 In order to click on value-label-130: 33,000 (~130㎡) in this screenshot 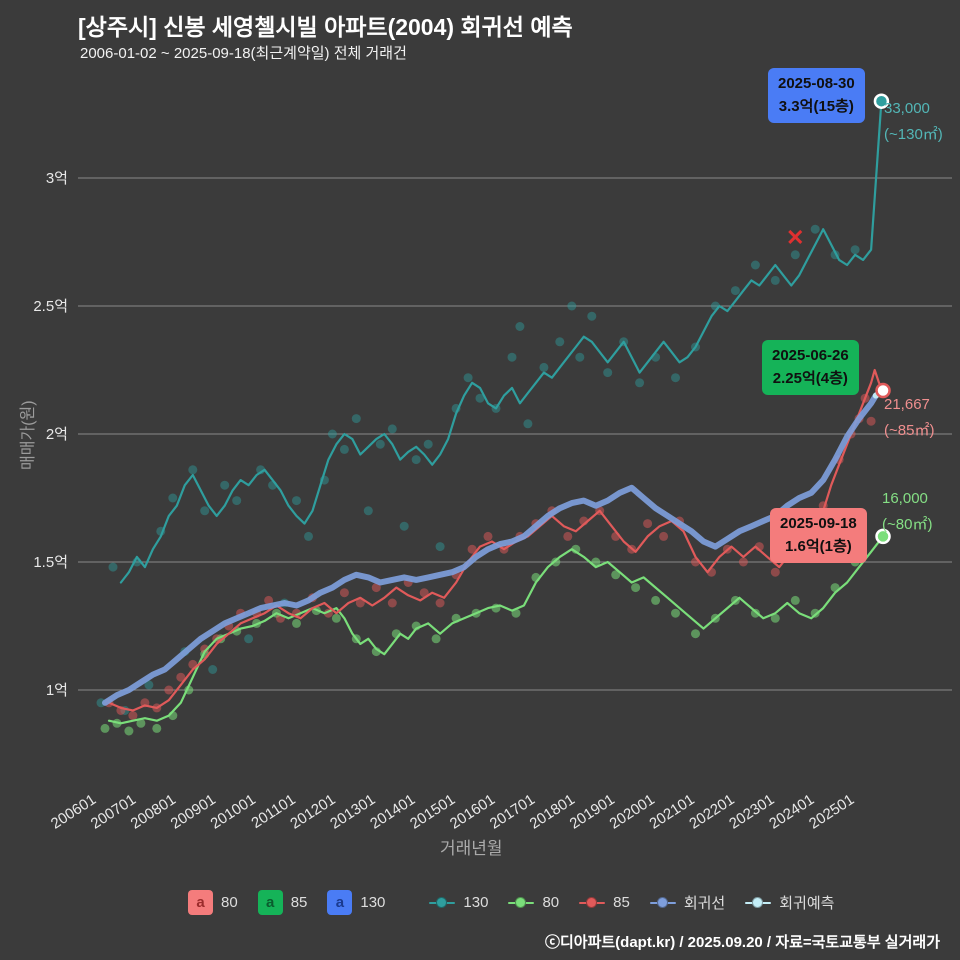, I will do `click(913, 122)`.